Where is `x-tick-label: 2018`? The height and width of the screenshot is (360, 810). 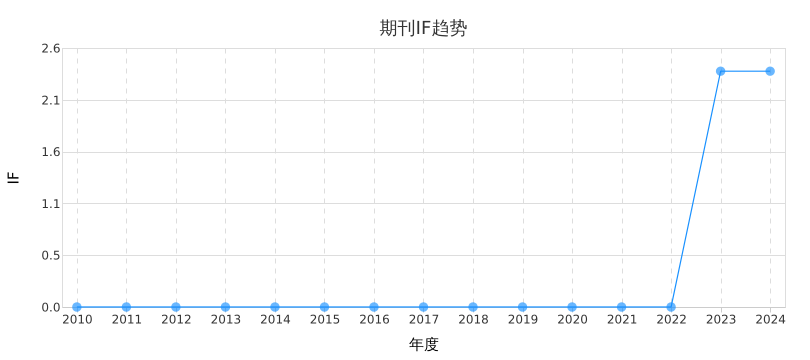
x-tick-label: 2018 is located at coordinates (473, 319).